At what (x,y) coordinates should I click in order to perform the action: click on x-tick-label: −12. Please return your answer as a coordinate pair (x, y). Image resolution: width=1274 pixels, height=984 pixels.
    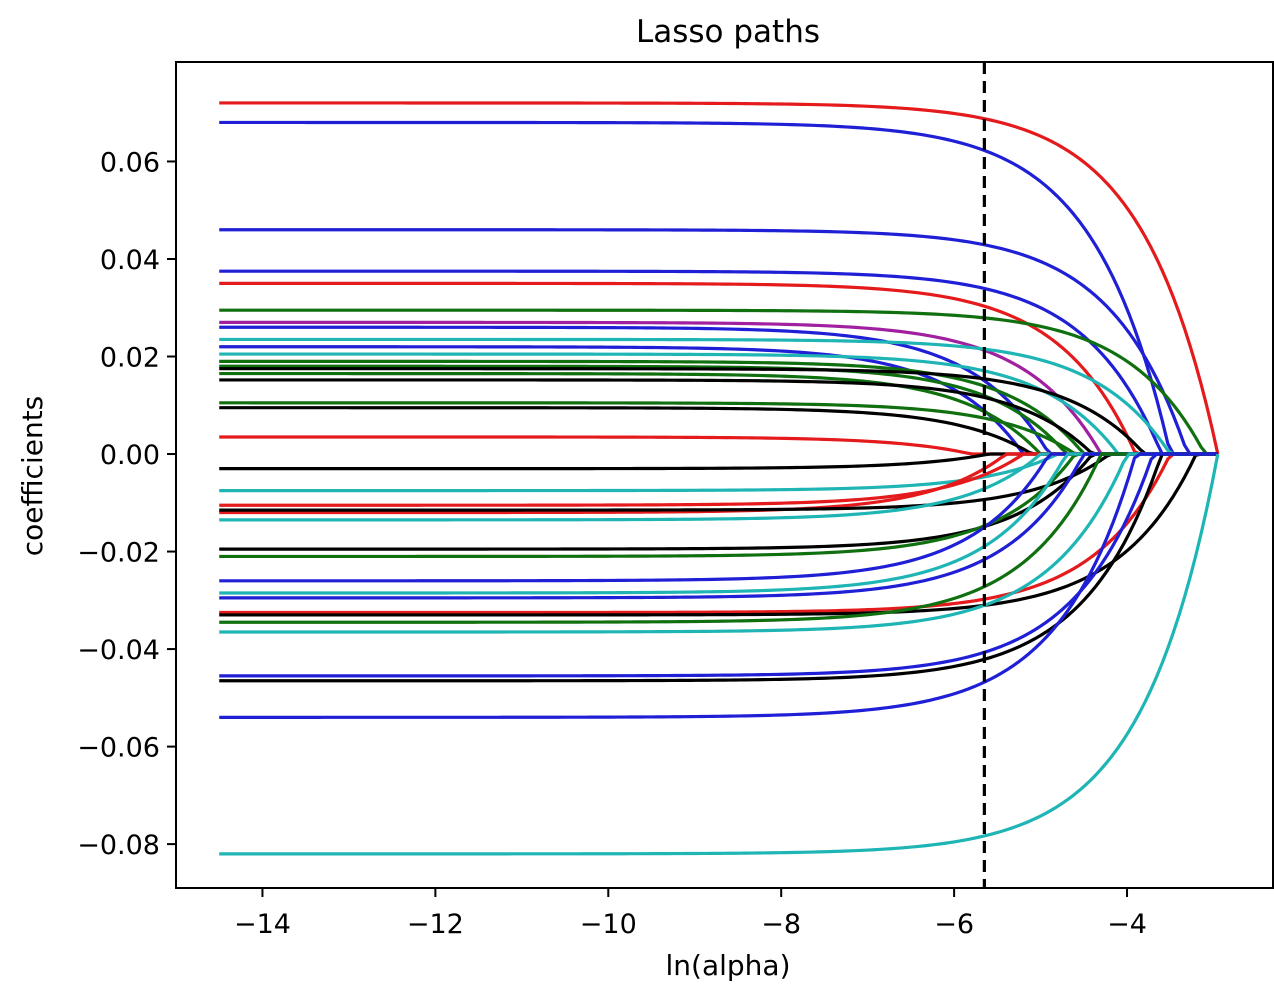
    Looking at the image, I should click on (435, 924).